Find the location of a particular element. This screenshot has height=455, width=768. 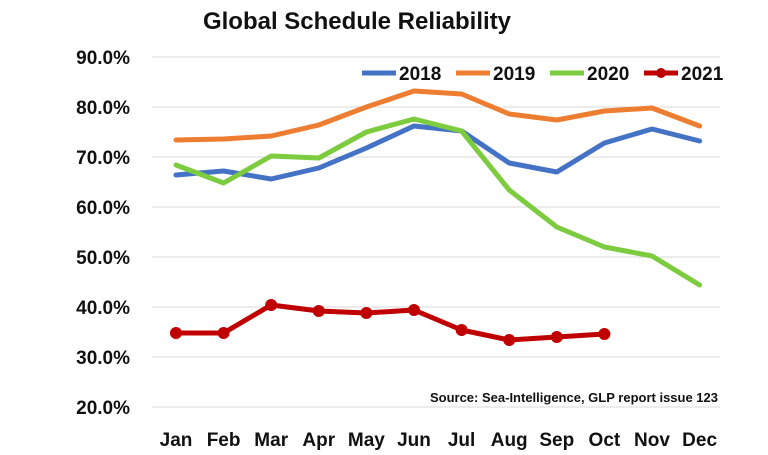

x-tick-label: Feb is located at coordinates (224, 440).